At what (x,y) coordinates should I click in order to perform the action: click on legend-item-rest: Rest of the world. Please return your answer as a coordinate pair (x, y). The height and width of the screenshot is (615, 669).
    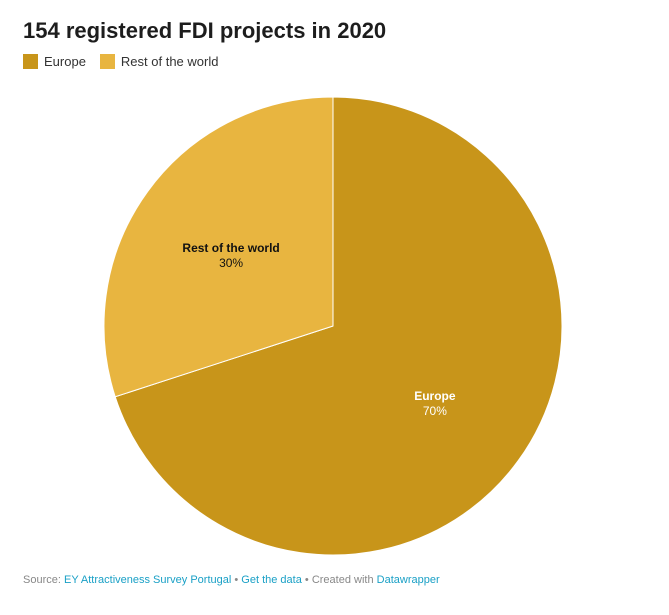
    Looking at the image, I should click on (159, 61).